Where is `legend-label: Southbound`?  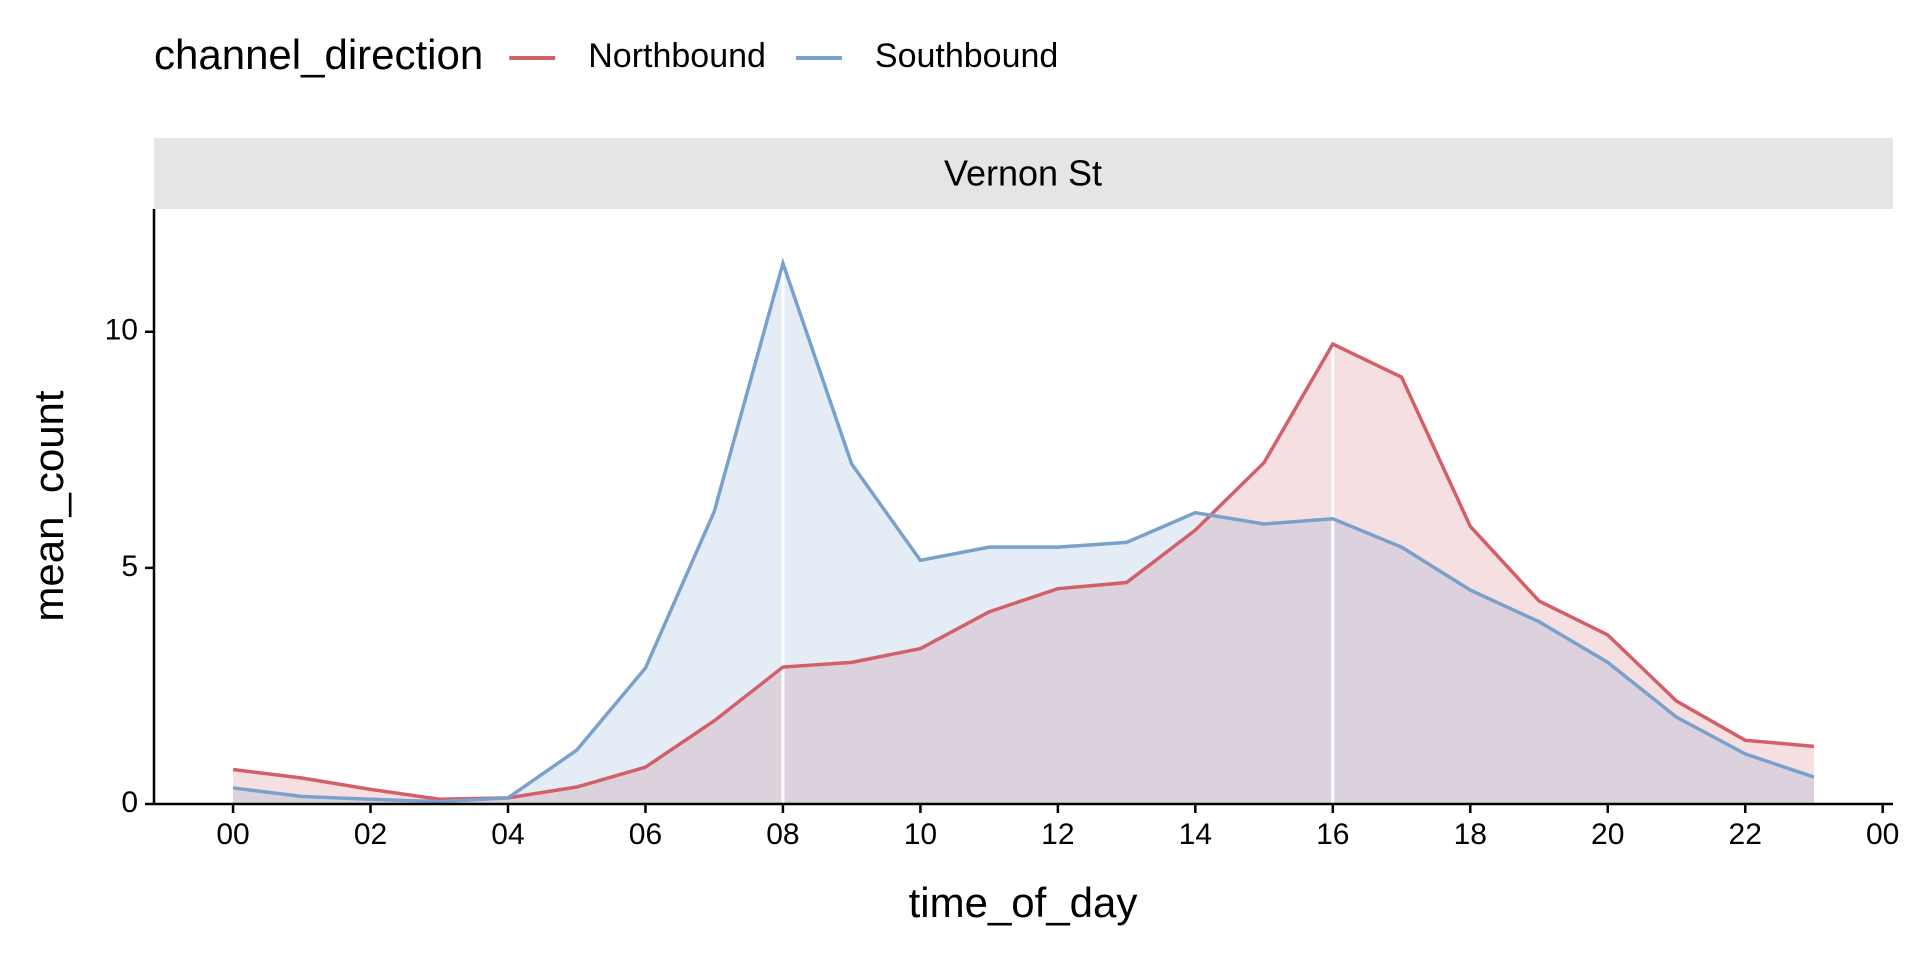
legend-label: Southbound is located at coordinates (966, 56).